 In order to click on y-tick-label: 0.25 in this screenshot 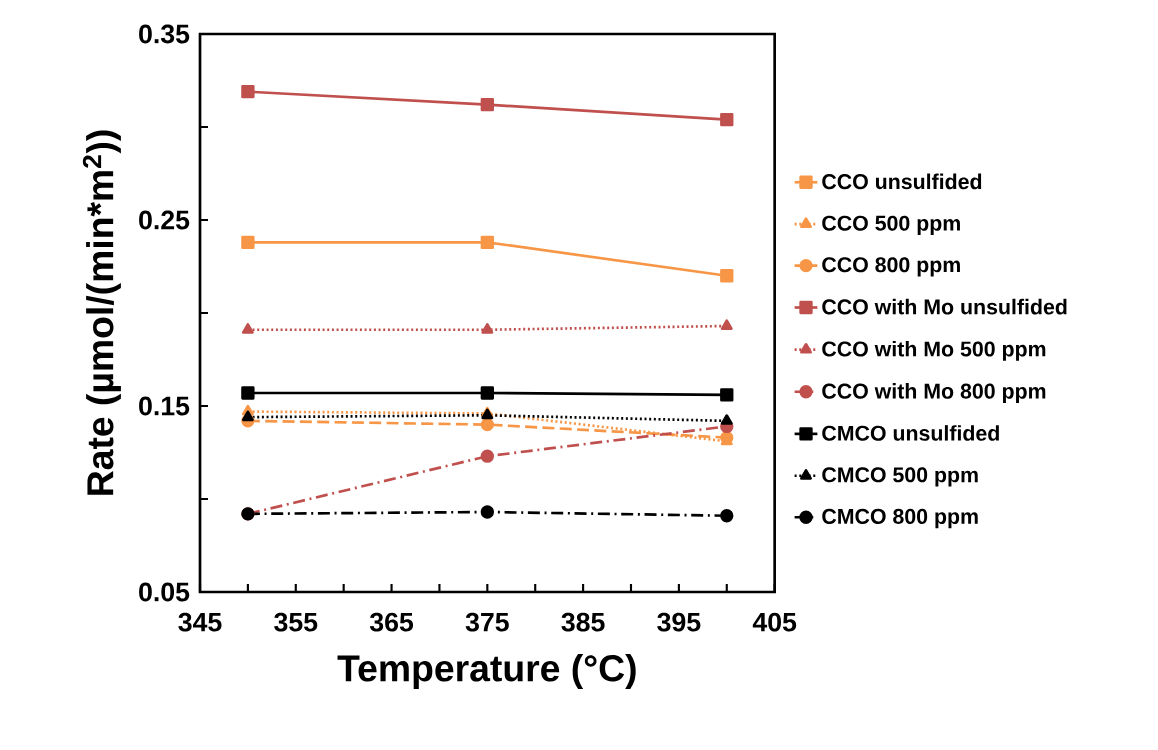, I will do `click(164, 220)`.